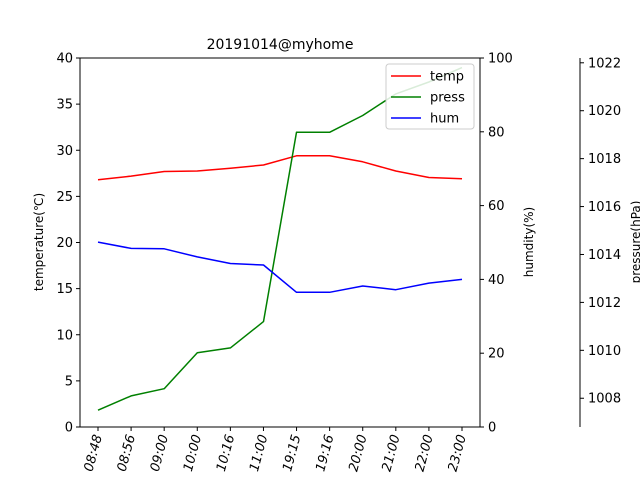 This screenshot has width=640, height=480. Describe the element at coordinates (259, 453) in the screenshot. I see `x-tick-label: 11:00` at that location.